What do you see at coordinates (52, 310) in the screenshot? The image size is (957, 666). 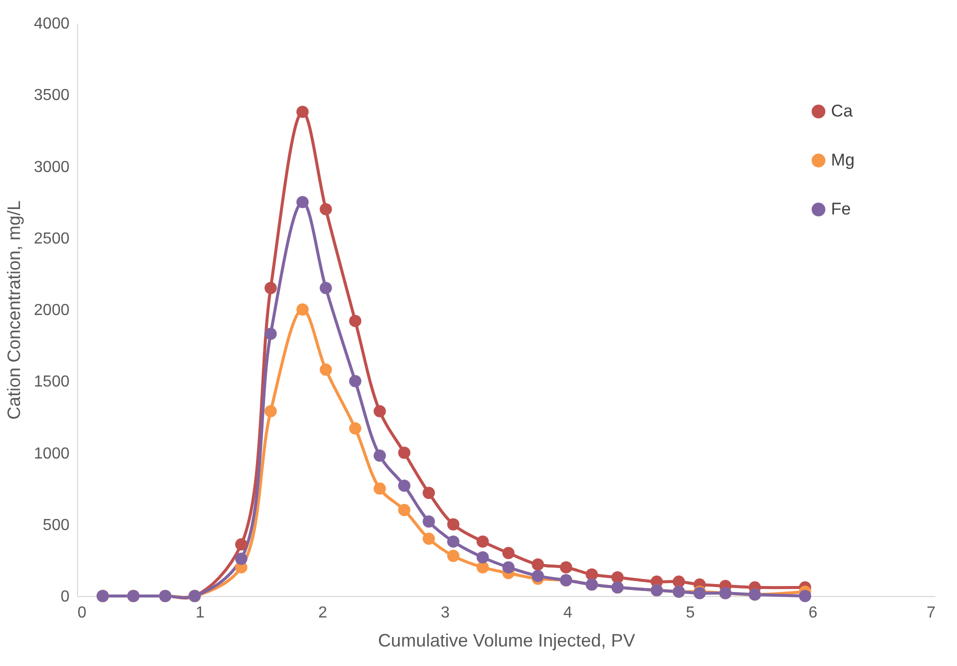 I see `y-tick-label: 2000` at bounding box center [52, 310].